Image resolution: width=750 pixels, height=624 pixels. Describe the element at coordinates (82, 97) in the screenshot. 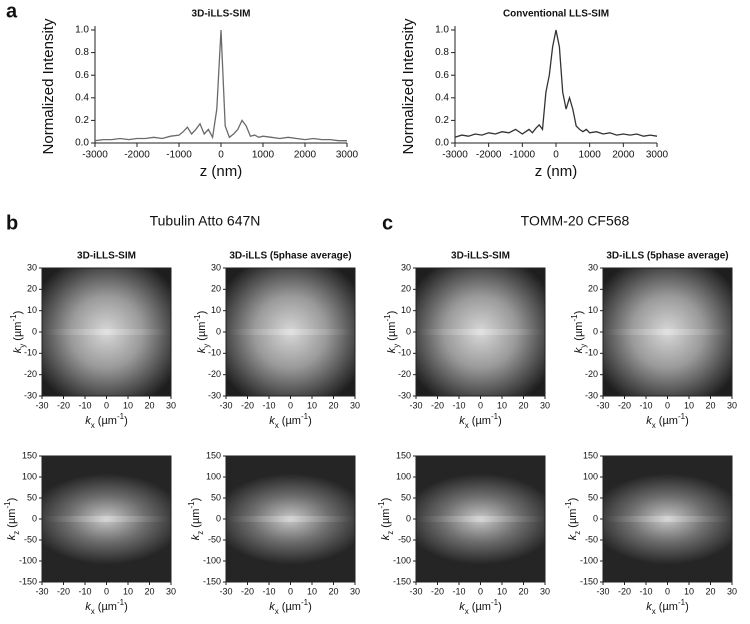

I see `y-tick-label: 0.4` at that location.